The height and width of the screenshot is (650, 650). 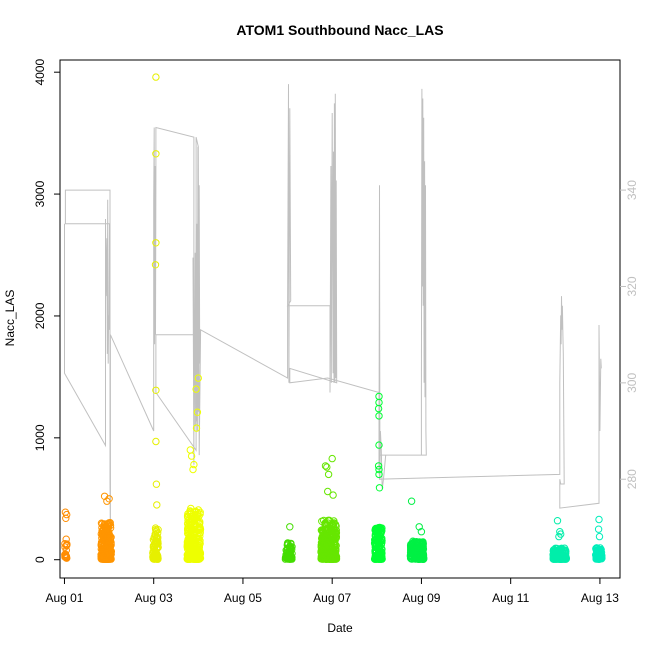 I want to click on y-tick-label: 1000, so click(x=40, y=437).